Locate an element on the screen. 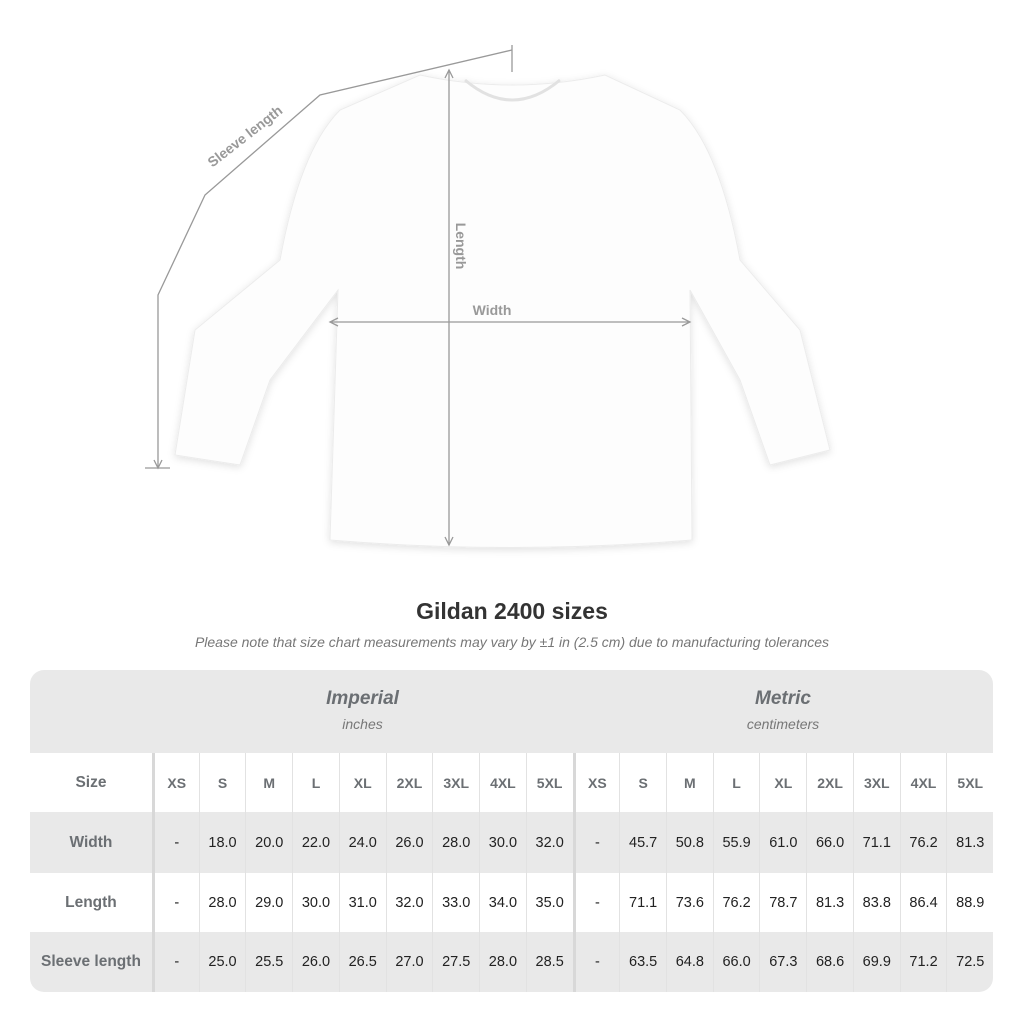  metric-value-cell: 88.9 is located at coordinates (969, 902).